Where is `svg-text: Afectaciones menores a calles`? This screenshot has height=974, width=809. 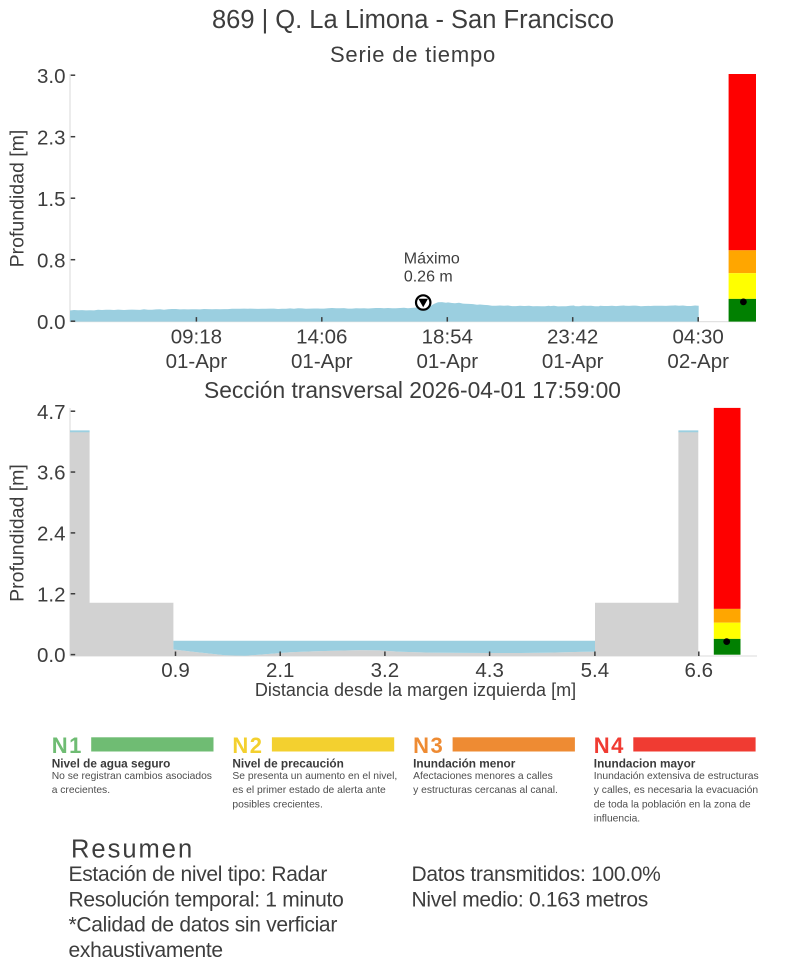
svg-text: Afectaciones menores a calles is located at coordinates (483, 776).